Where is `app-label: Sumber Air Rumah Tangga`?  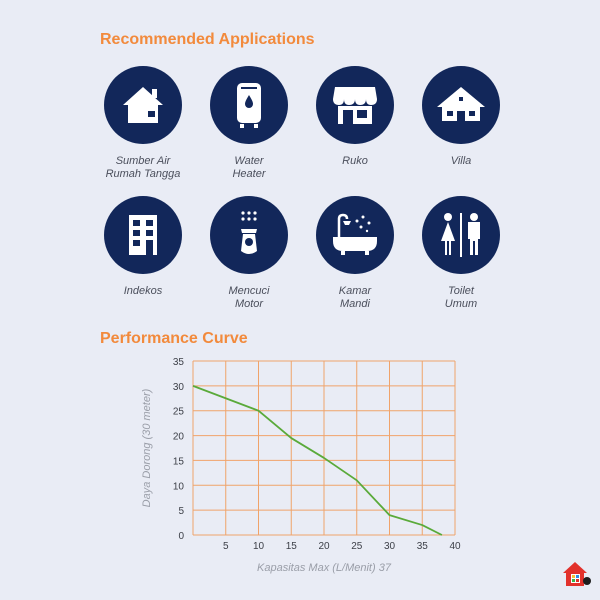
app-label: Sumber Air Rumah Tangga is located at coordinates (143, 167).